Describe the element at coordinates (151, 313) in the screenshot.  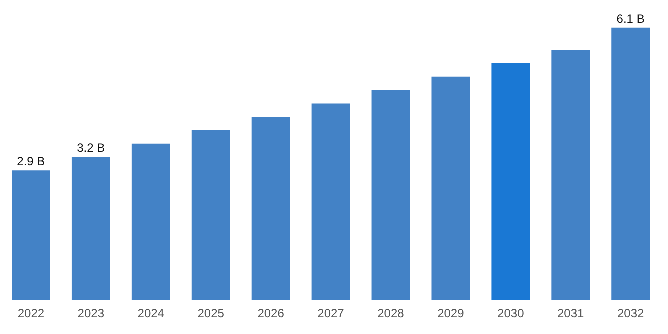
I see `x-tick-label: 2024` at that location.